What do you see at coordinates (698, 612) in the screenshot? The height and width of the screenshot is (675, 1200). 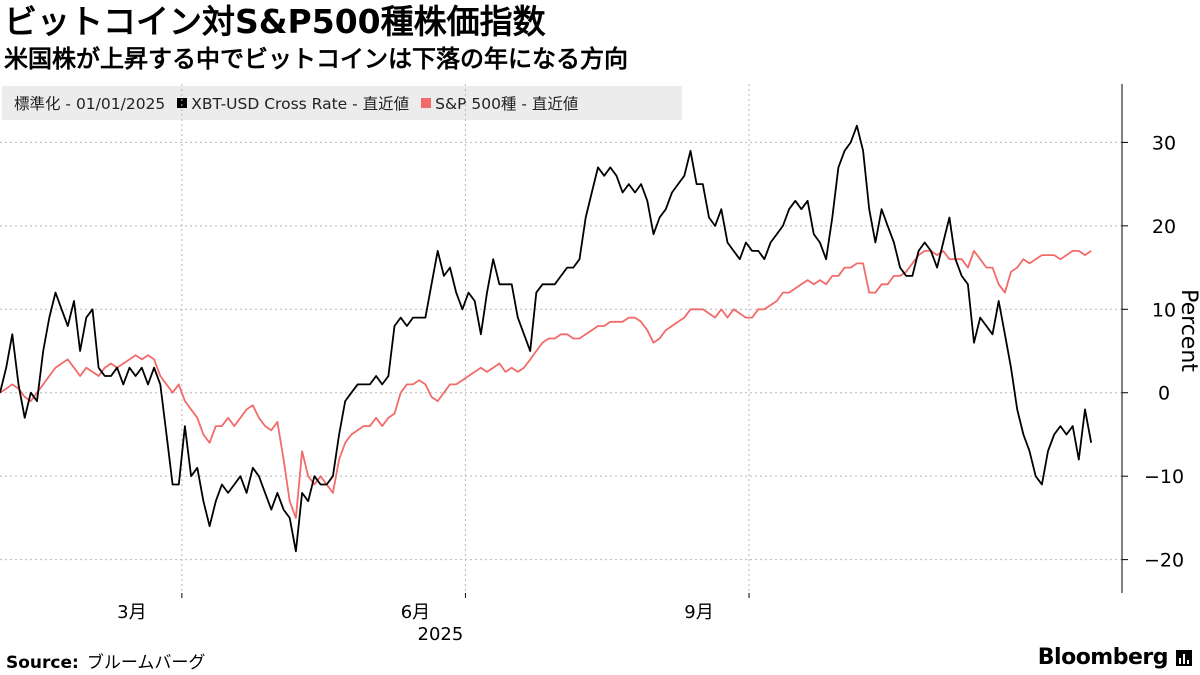 I see `x-tick-label: 9月` at bounding box center [698, 612].